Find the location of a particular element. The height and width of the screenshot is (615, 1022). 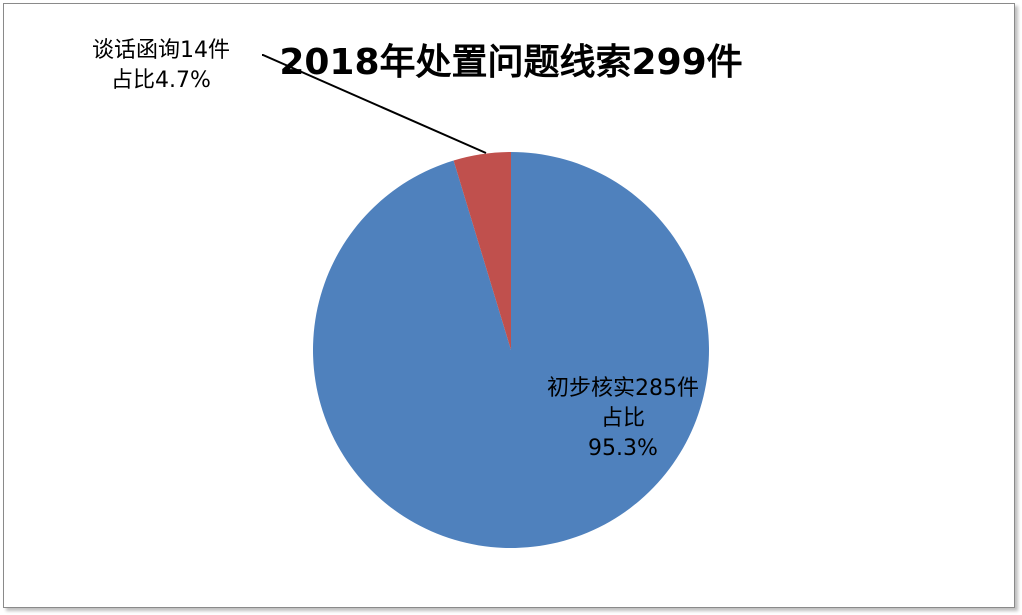

slice-label-line: 谈话函询14件 is located at coordinates (161, 50).